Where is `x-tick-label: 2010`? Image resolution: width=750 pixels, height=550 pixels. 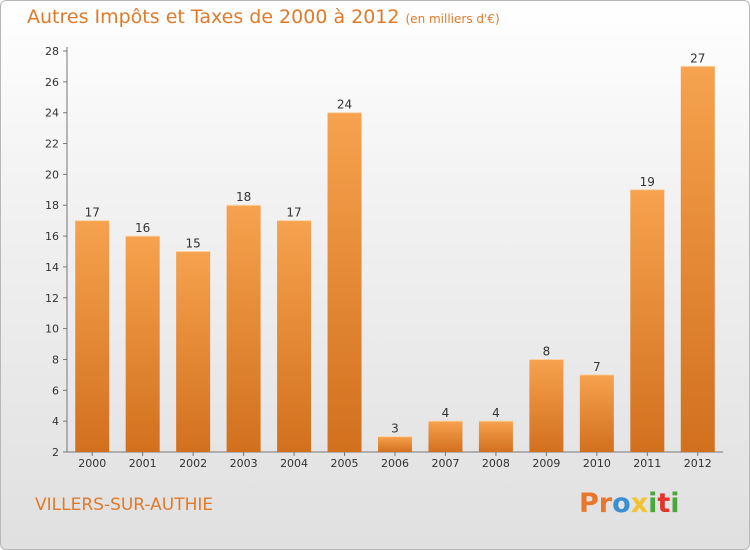
x-tick-label: 2010 is located at coordinates (597, 463).